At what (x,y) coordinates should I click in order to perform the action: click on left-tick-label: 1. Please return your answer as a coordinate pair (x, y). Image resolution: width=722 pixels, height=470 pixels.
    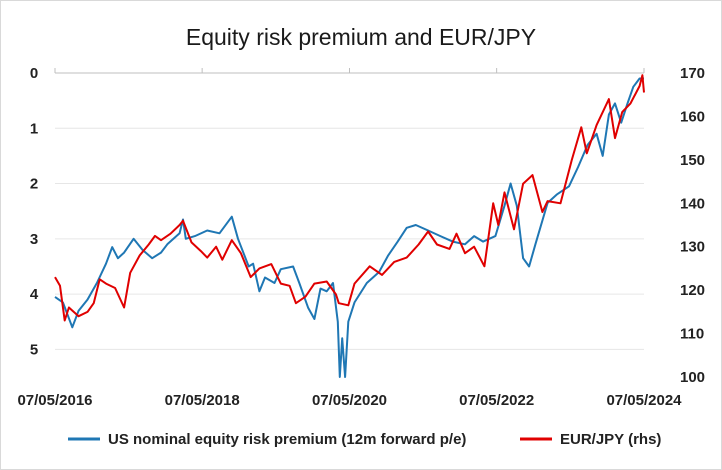
    Looking at the image, I should click on (34, 128).